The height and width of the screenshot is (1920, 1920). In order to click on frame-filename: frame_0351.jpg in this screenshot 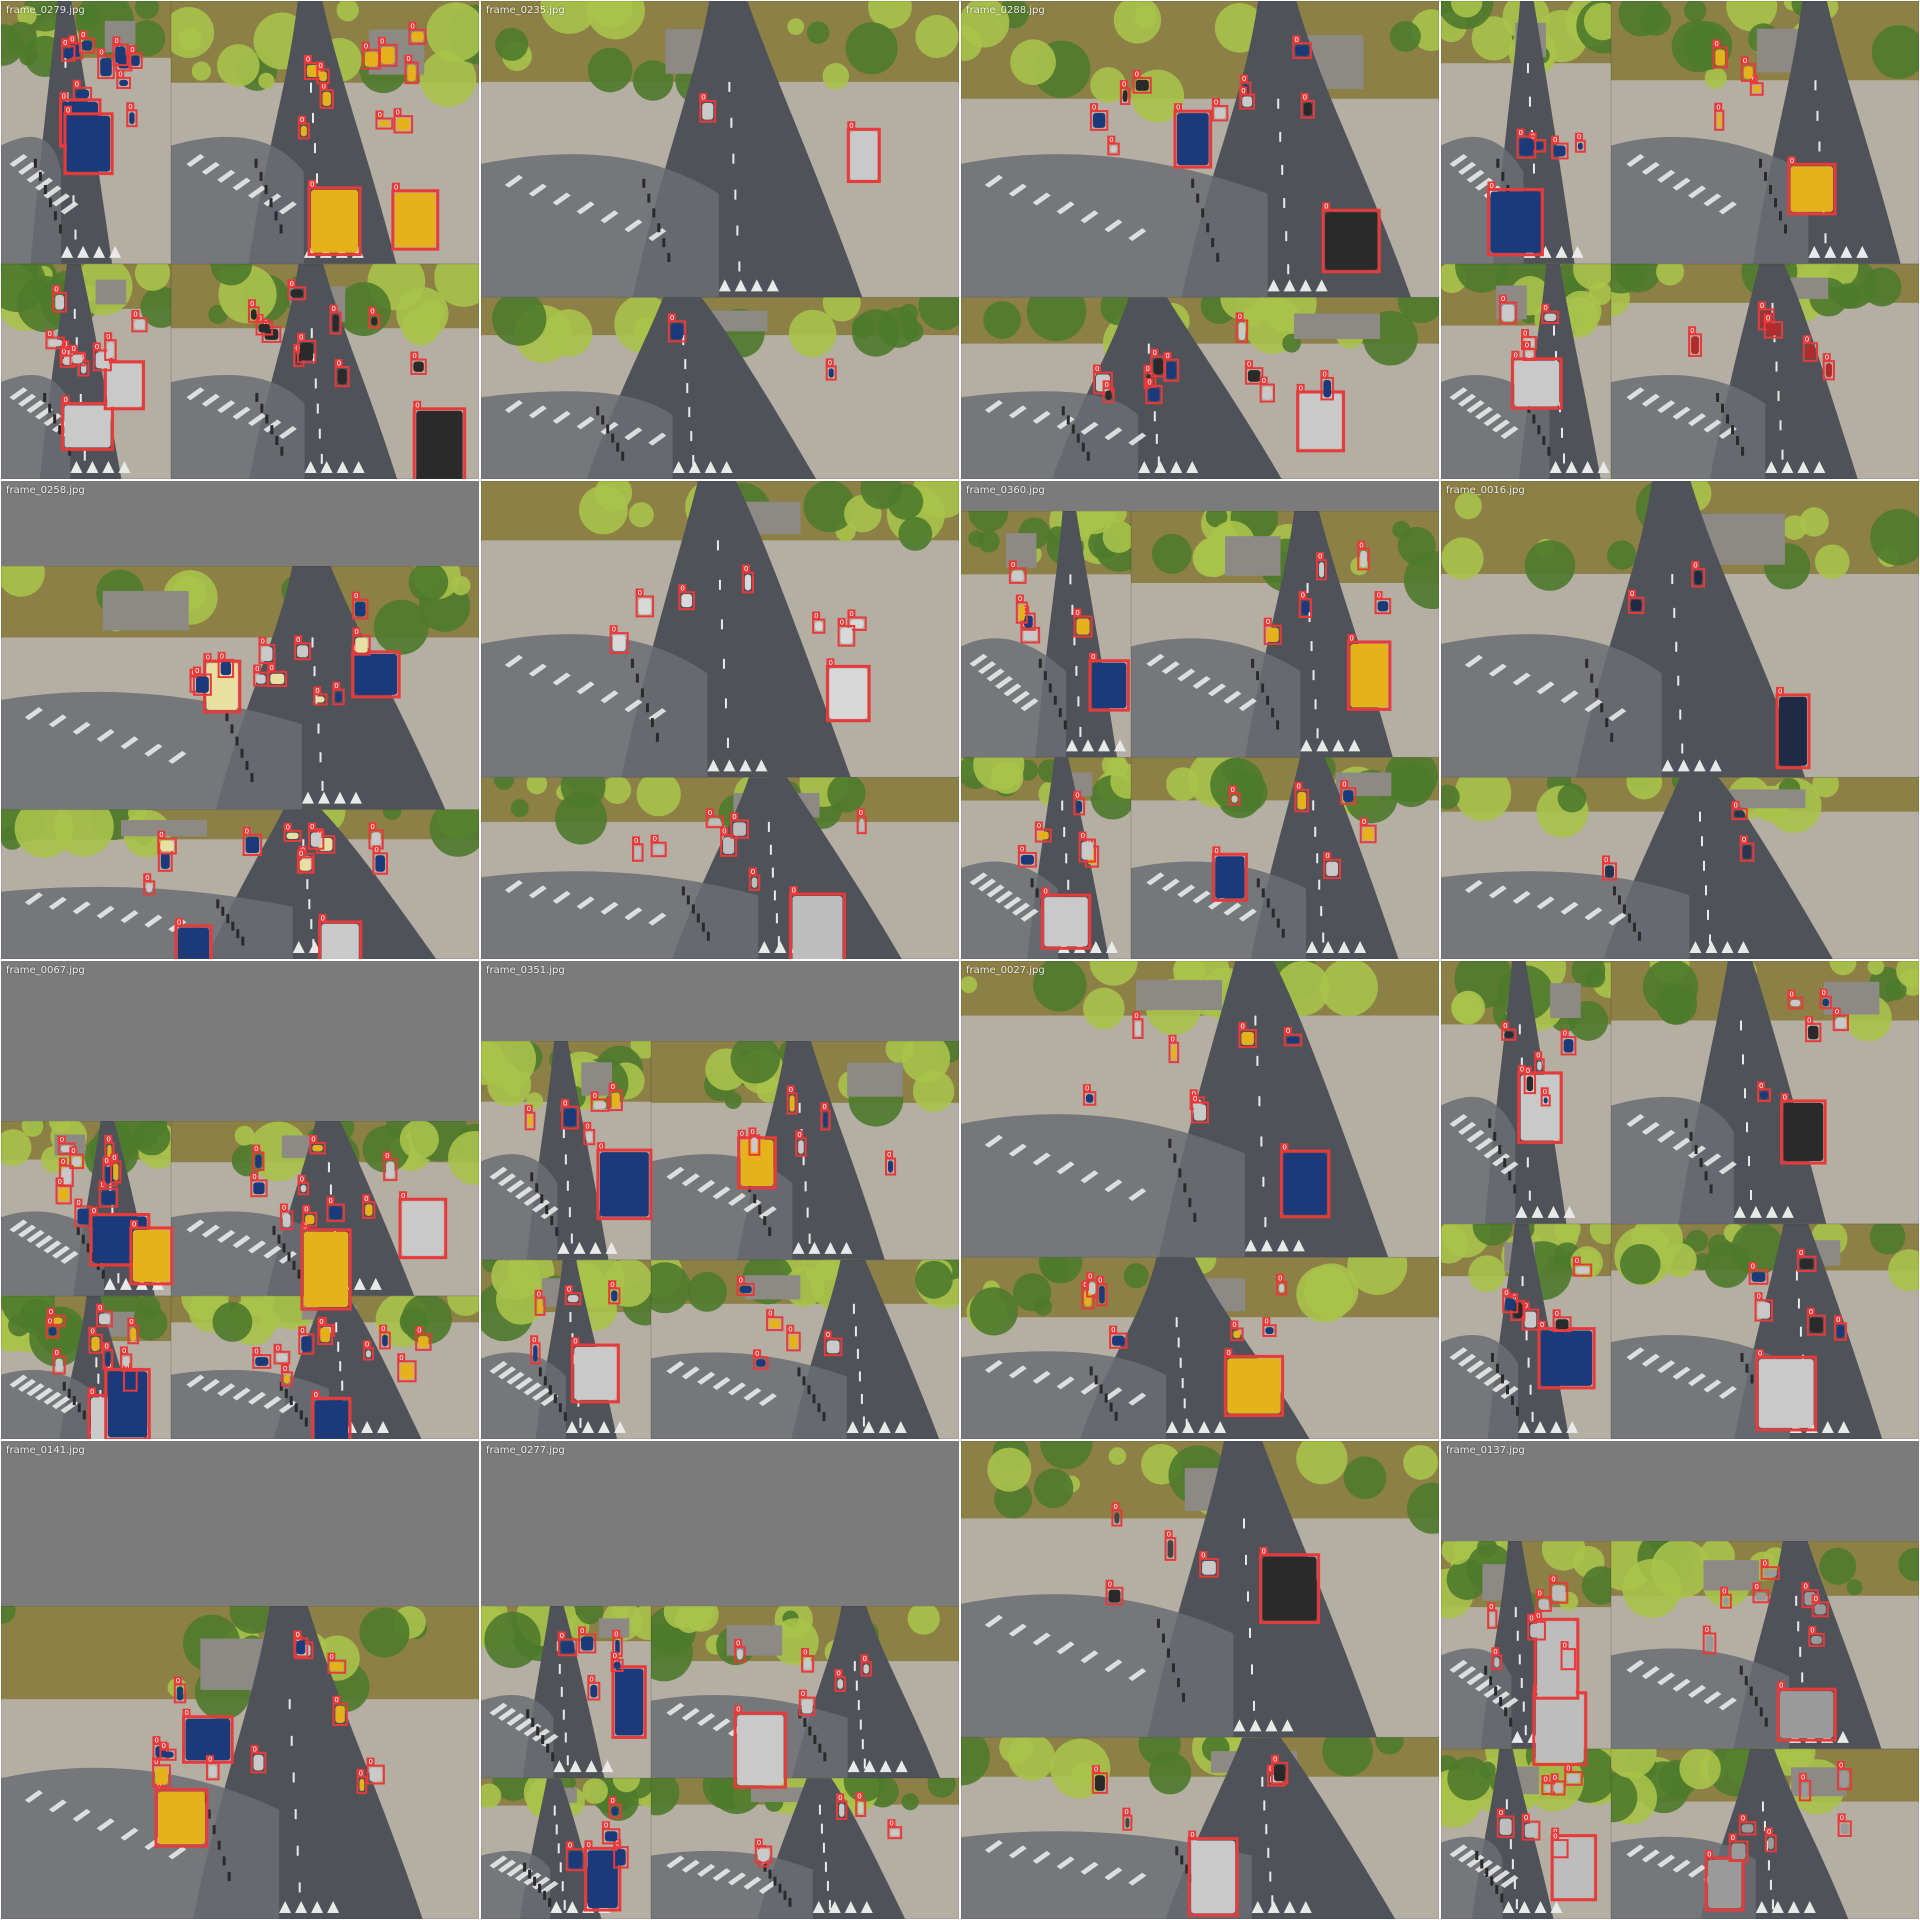, I will do `click(525, 970)`.